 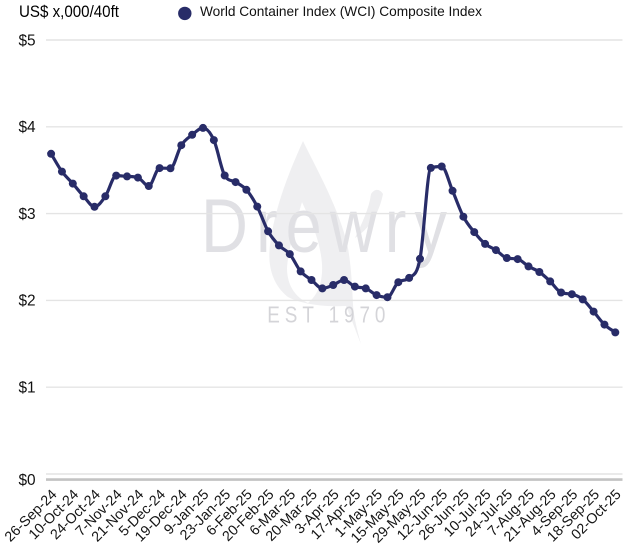 I want to click on svg-text: $5, so click(x=27, y=40).